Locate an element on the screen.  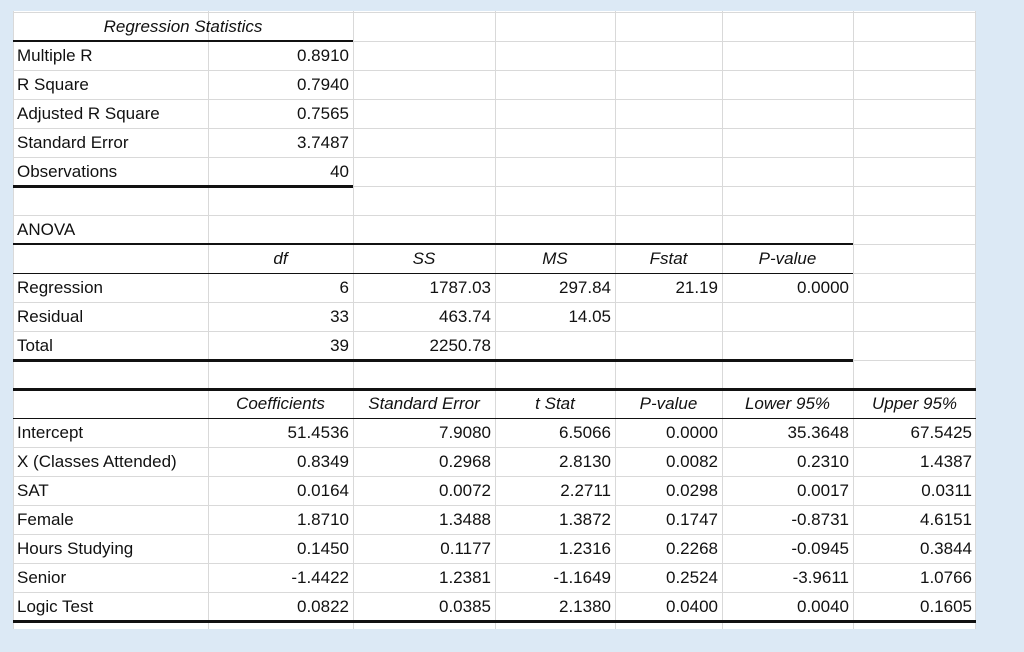
coefficient-cell: 1.3872 is located at coordinates (585, 519).